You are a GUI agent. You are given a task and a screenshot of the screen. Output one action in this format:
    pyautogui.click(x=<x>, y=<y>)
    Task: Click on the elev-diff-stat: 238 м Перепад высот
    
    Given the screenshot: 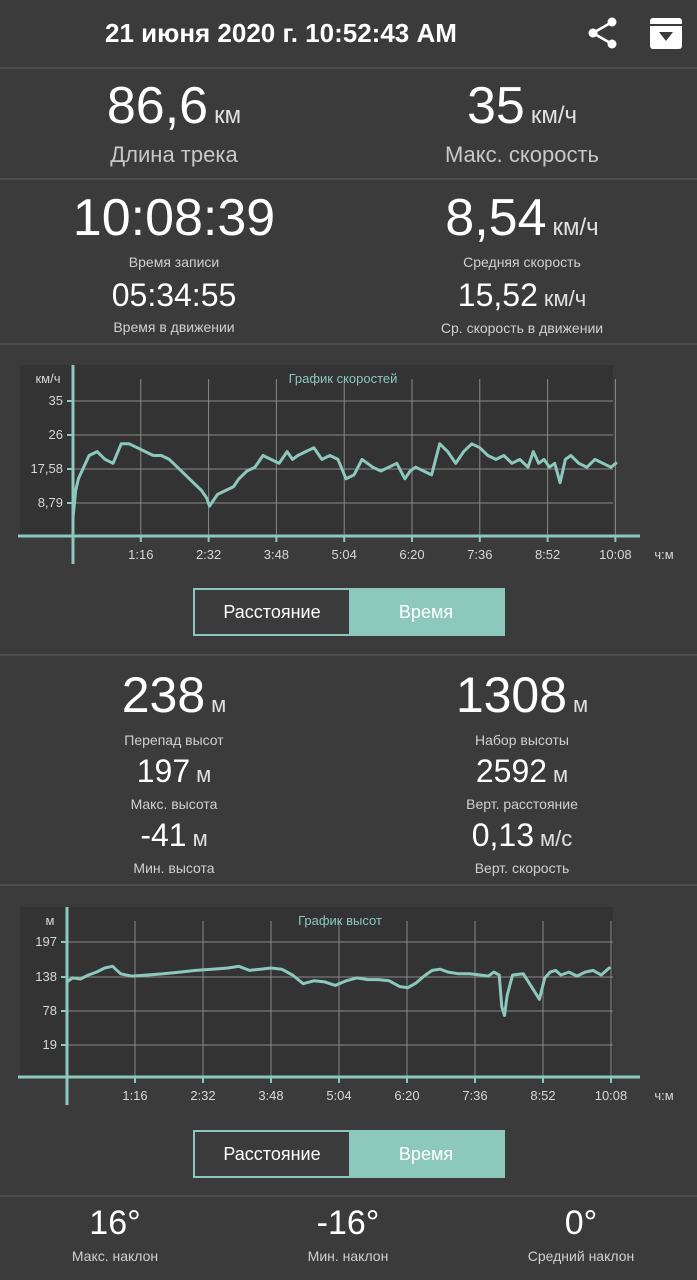 What is the action you would take?
    pyautogui.click(x=174, y=709)
    